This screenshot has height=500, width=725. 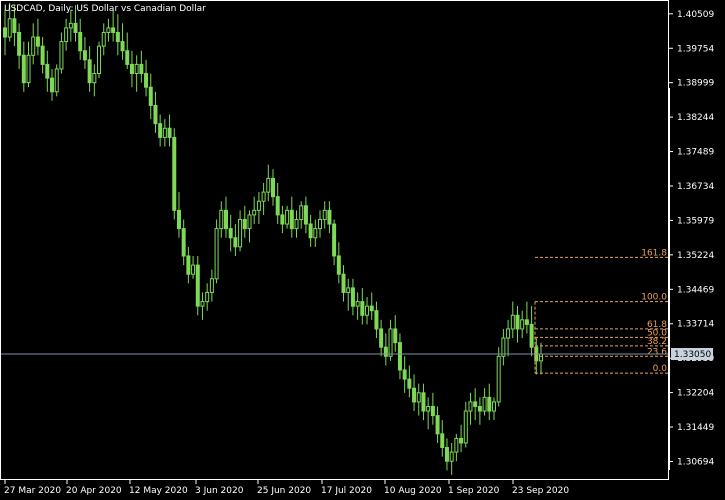 I want to click on x-tick-label: 23 Sep 2020, so click(x=540, y=491).